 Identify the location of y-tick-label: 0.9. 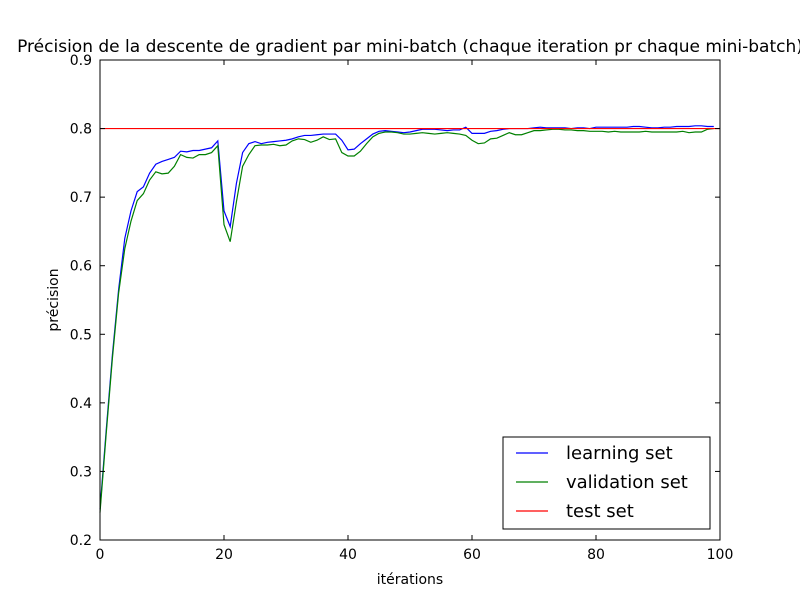
(81, 61).